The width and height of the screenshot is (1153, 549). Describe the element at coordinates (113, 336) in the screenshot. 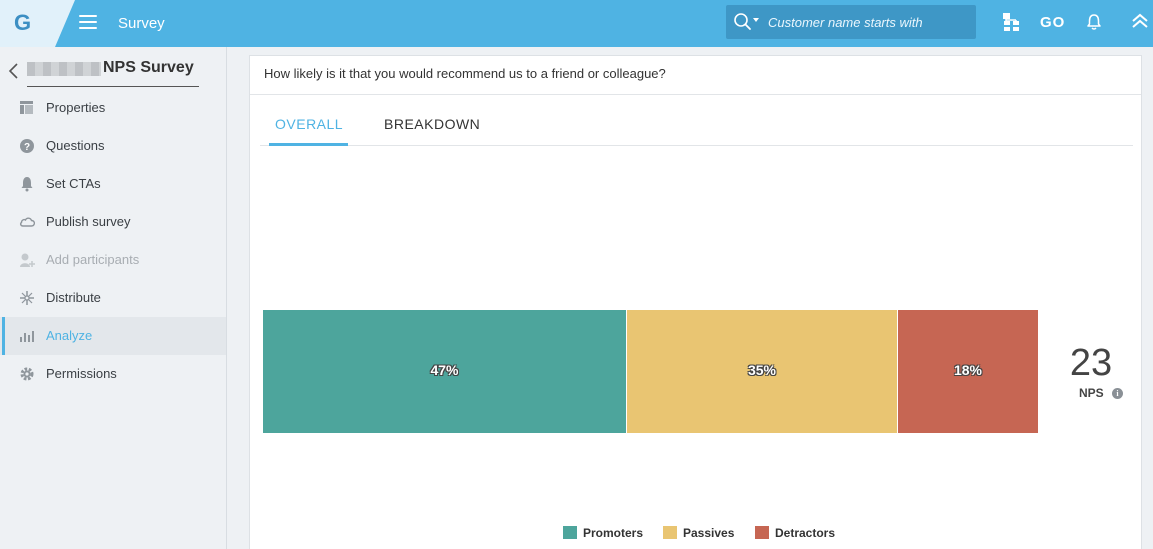

I see `sidebar-item-analyze: Analyze` at that location.